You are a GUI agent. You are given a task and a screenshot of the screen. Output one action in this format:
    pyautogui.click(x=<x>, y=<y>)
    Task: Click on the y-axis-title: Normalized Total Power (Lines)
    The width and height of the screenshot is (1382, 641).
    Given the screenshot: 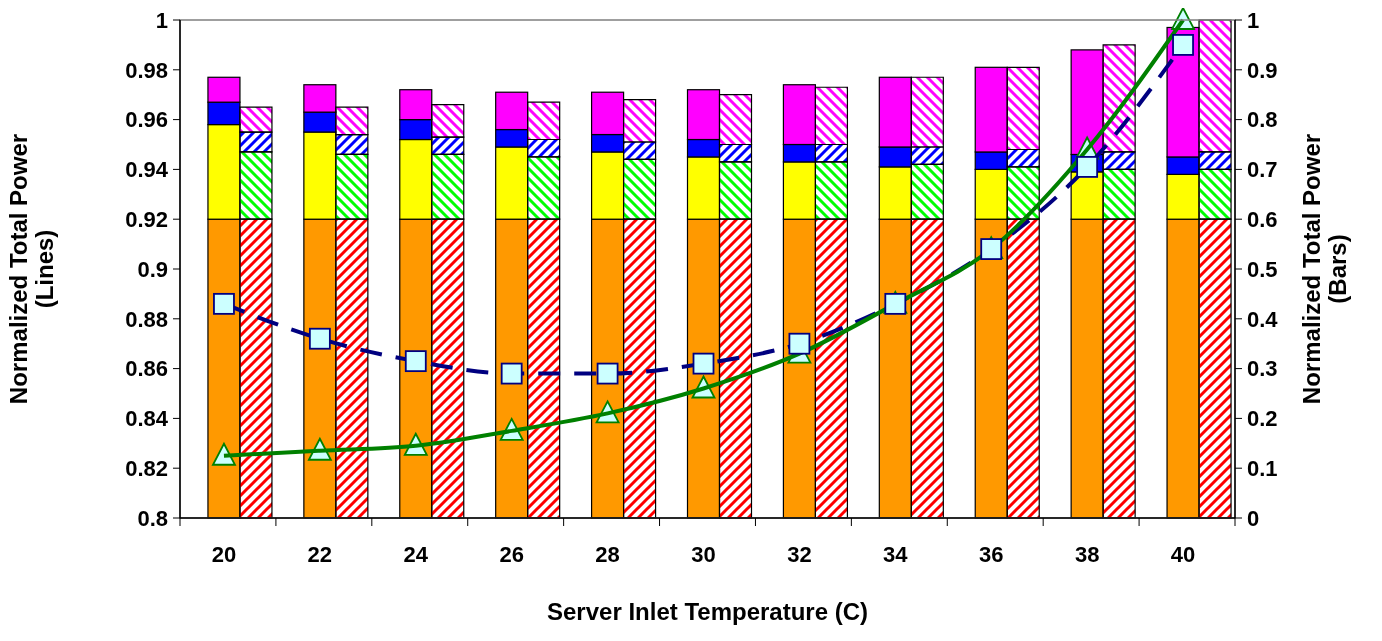 What is the action you would take?
    pyautogui.click(x=31, y=269)
    